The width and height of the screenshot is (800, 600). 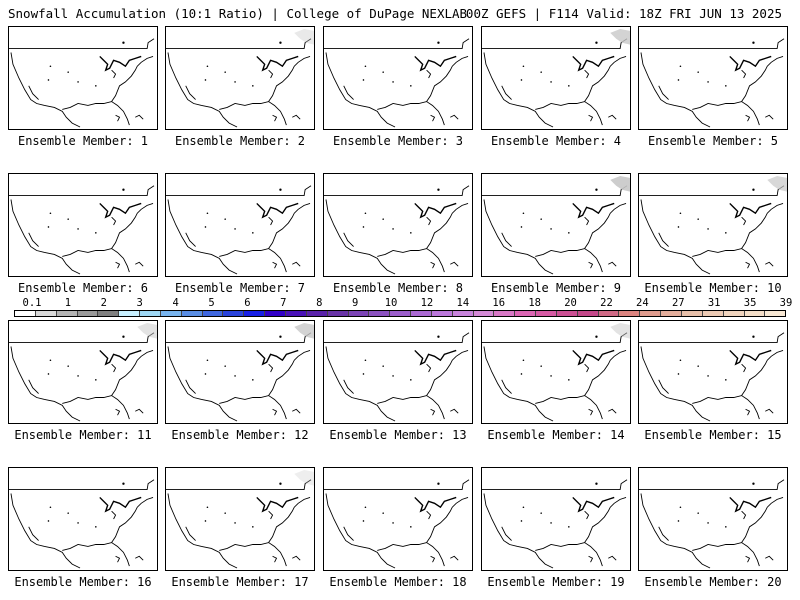 What do you see at coordinates (713, 435) in the screenshot?
I see `ensemble-member-label: Ensemble Member: 15` at bounding box center [713, 435].